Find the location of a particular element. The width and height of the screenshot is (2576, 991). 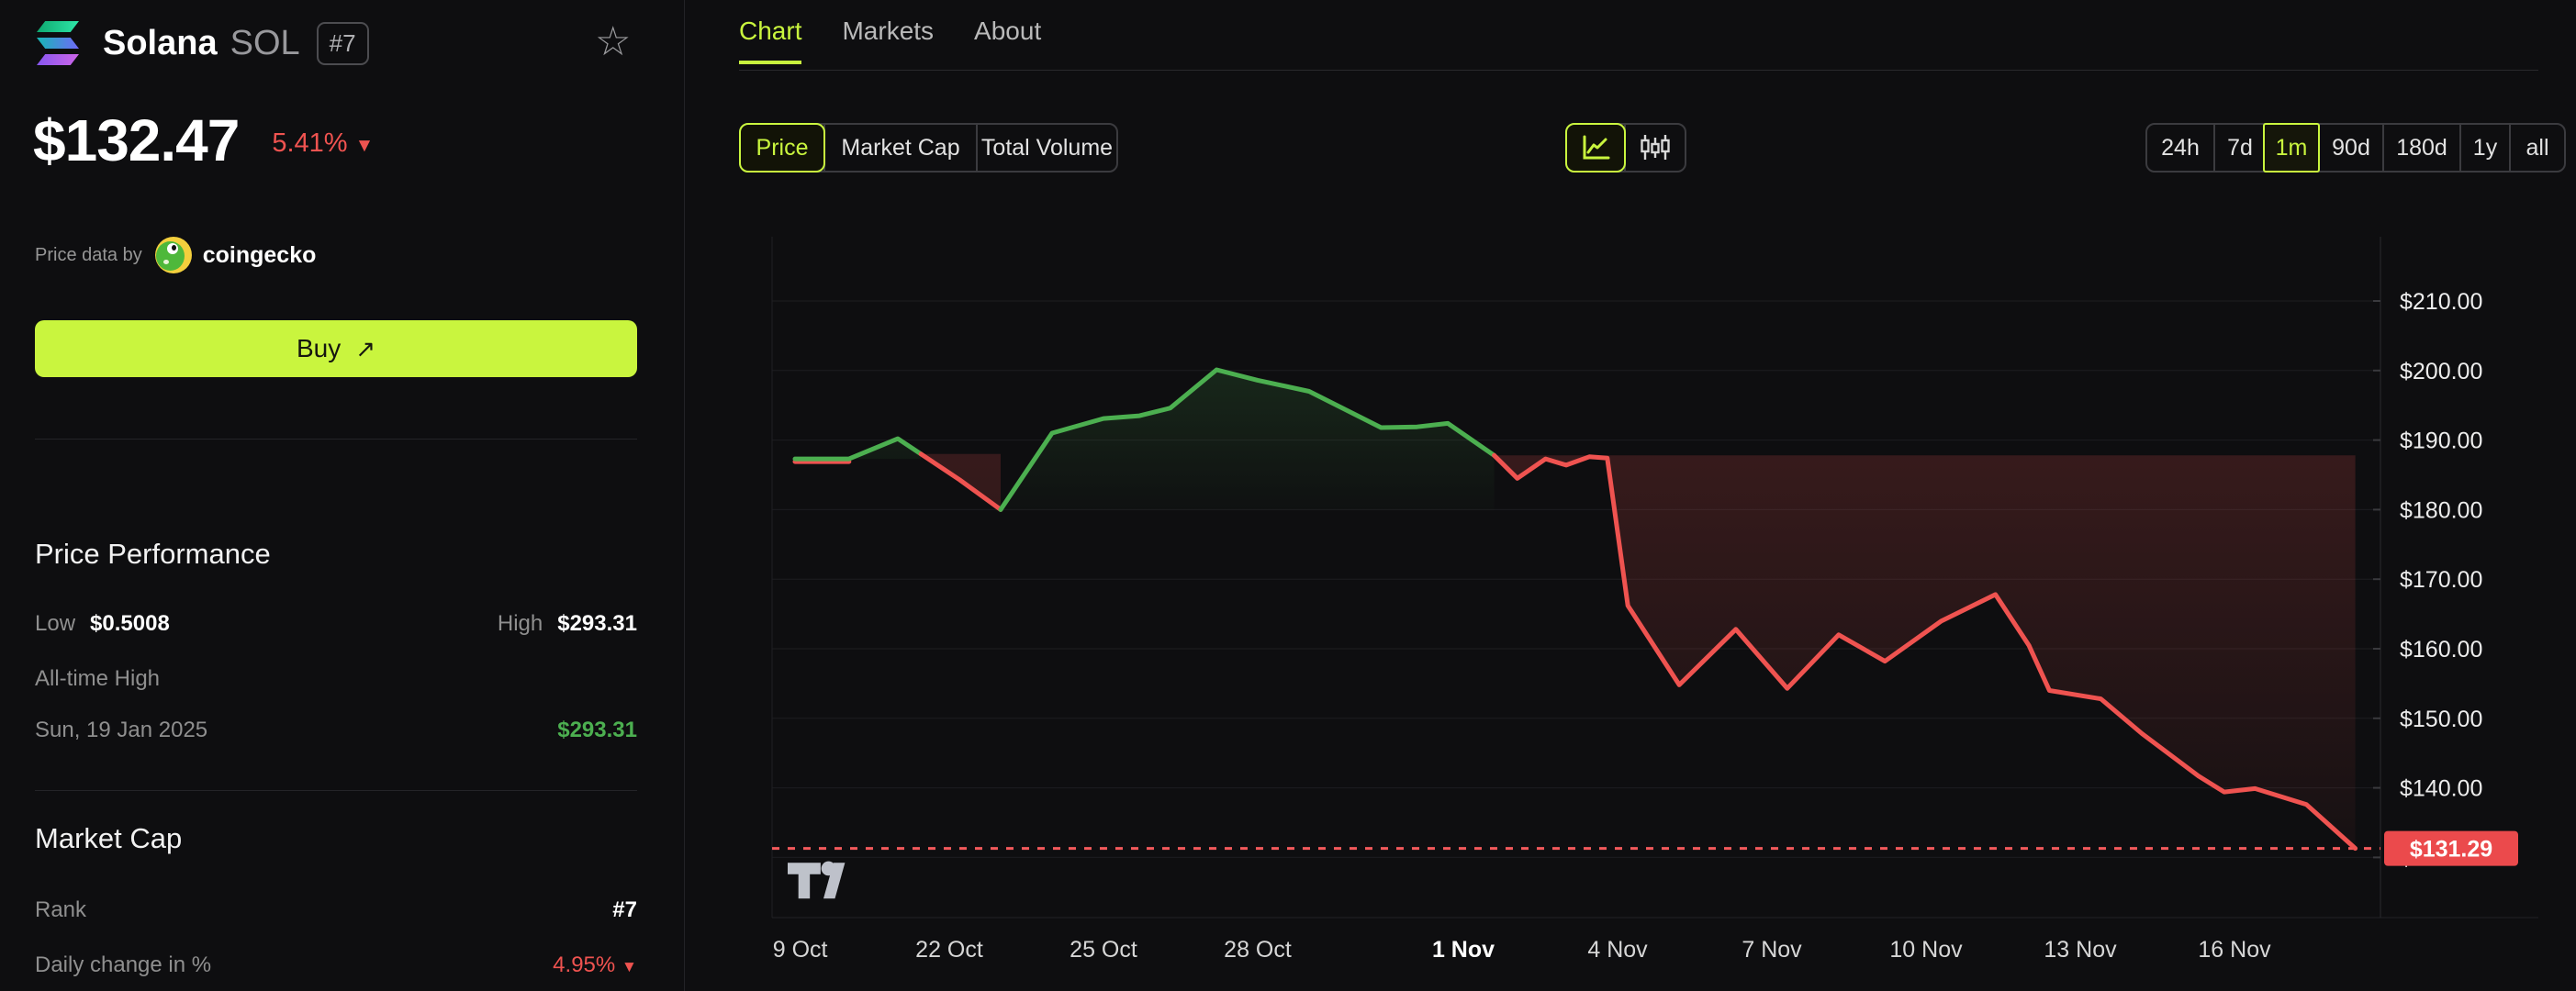

line-chart-icon is located at coordinates (1595, 148).